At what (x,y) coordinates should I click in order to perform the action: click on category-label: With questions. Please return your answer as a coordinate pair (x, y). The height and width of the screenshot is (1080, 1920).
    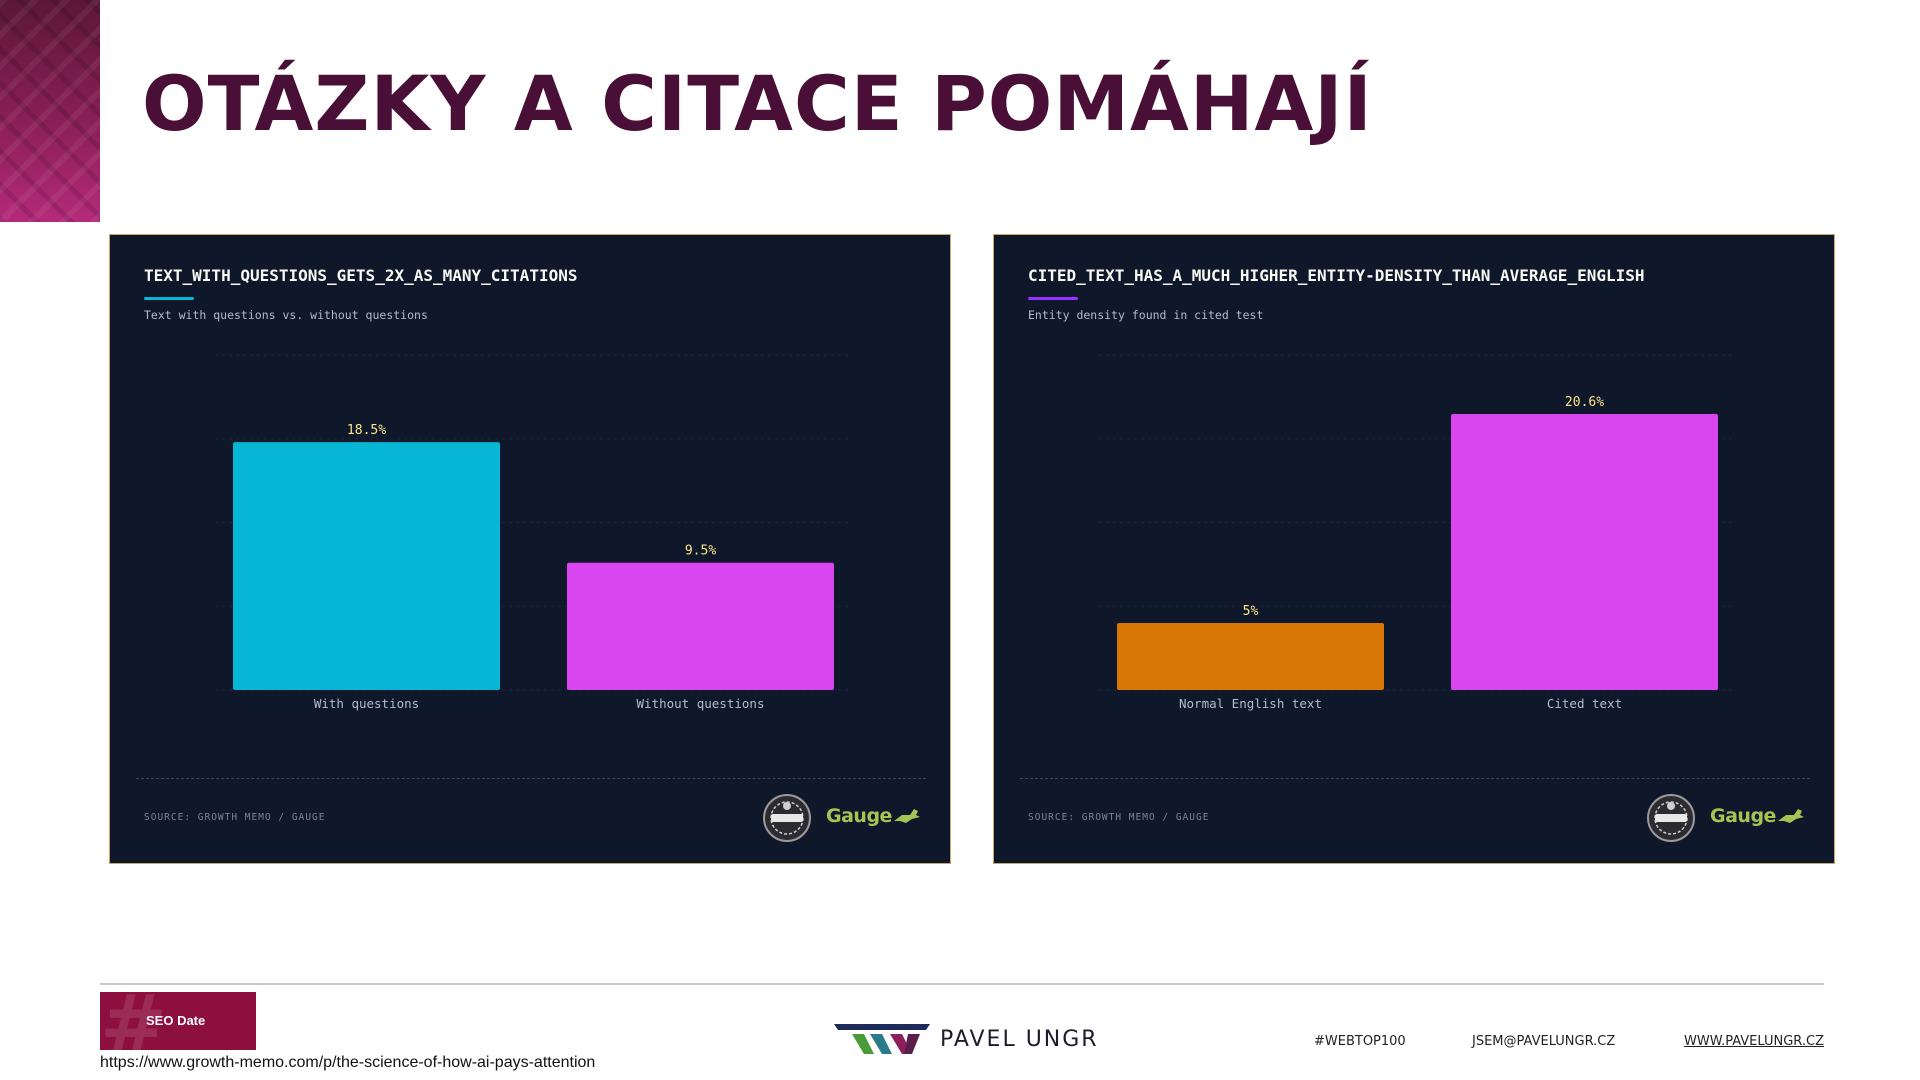
    Looking at the image, I should click on (366, 703).